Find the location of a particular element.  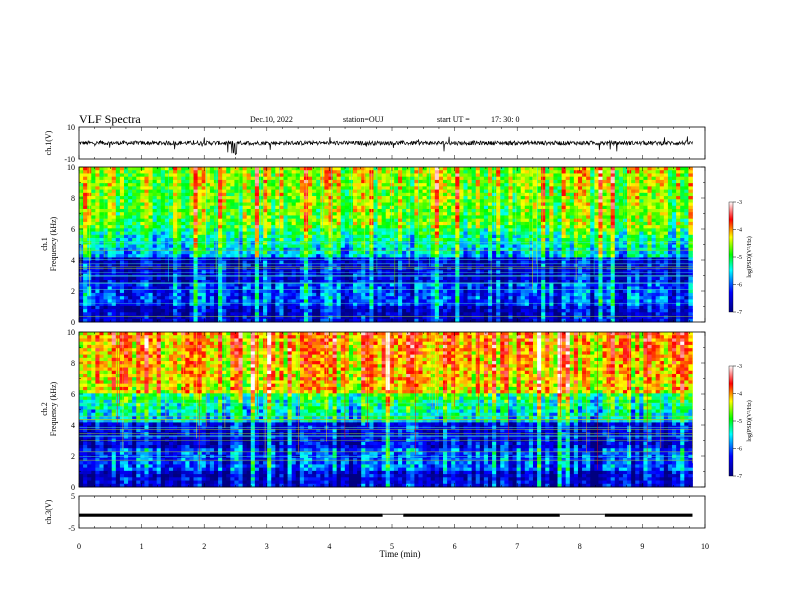

ch1-spec-ylabel-line2: Frequency (kHz) is located at coordinates (53, 243).